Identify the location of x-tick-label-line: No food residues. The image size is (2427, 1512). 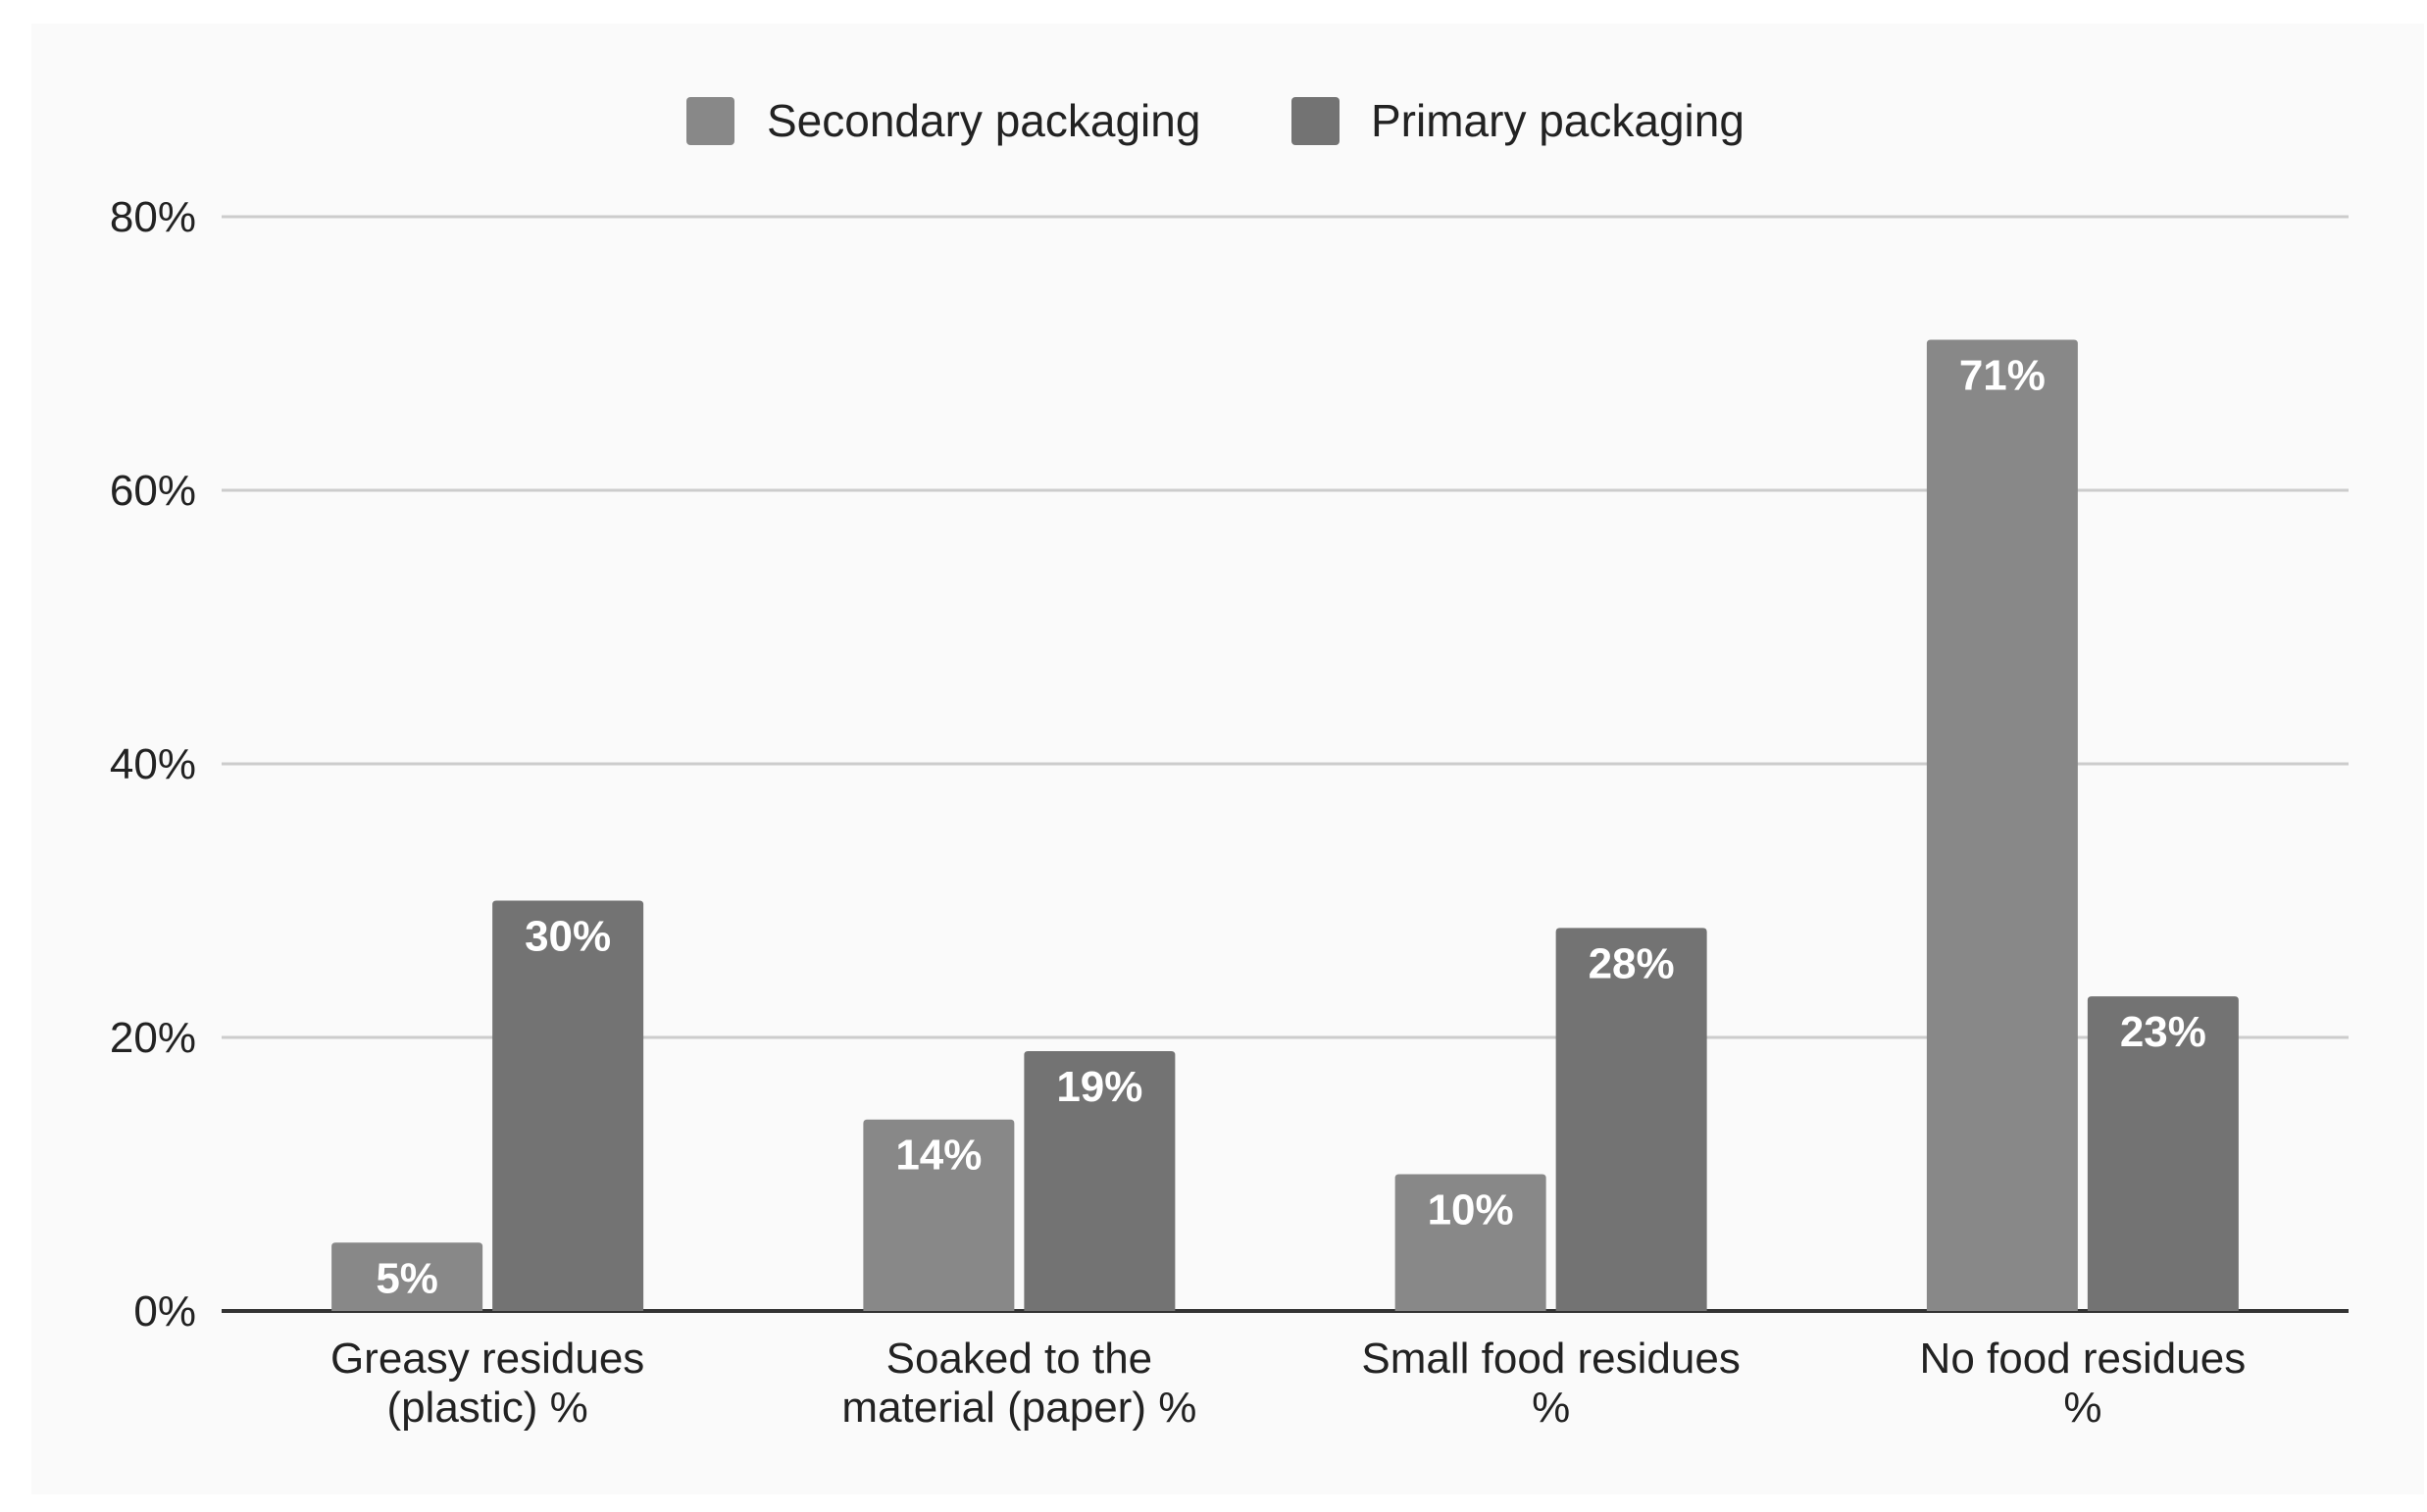
(2083, 1359).